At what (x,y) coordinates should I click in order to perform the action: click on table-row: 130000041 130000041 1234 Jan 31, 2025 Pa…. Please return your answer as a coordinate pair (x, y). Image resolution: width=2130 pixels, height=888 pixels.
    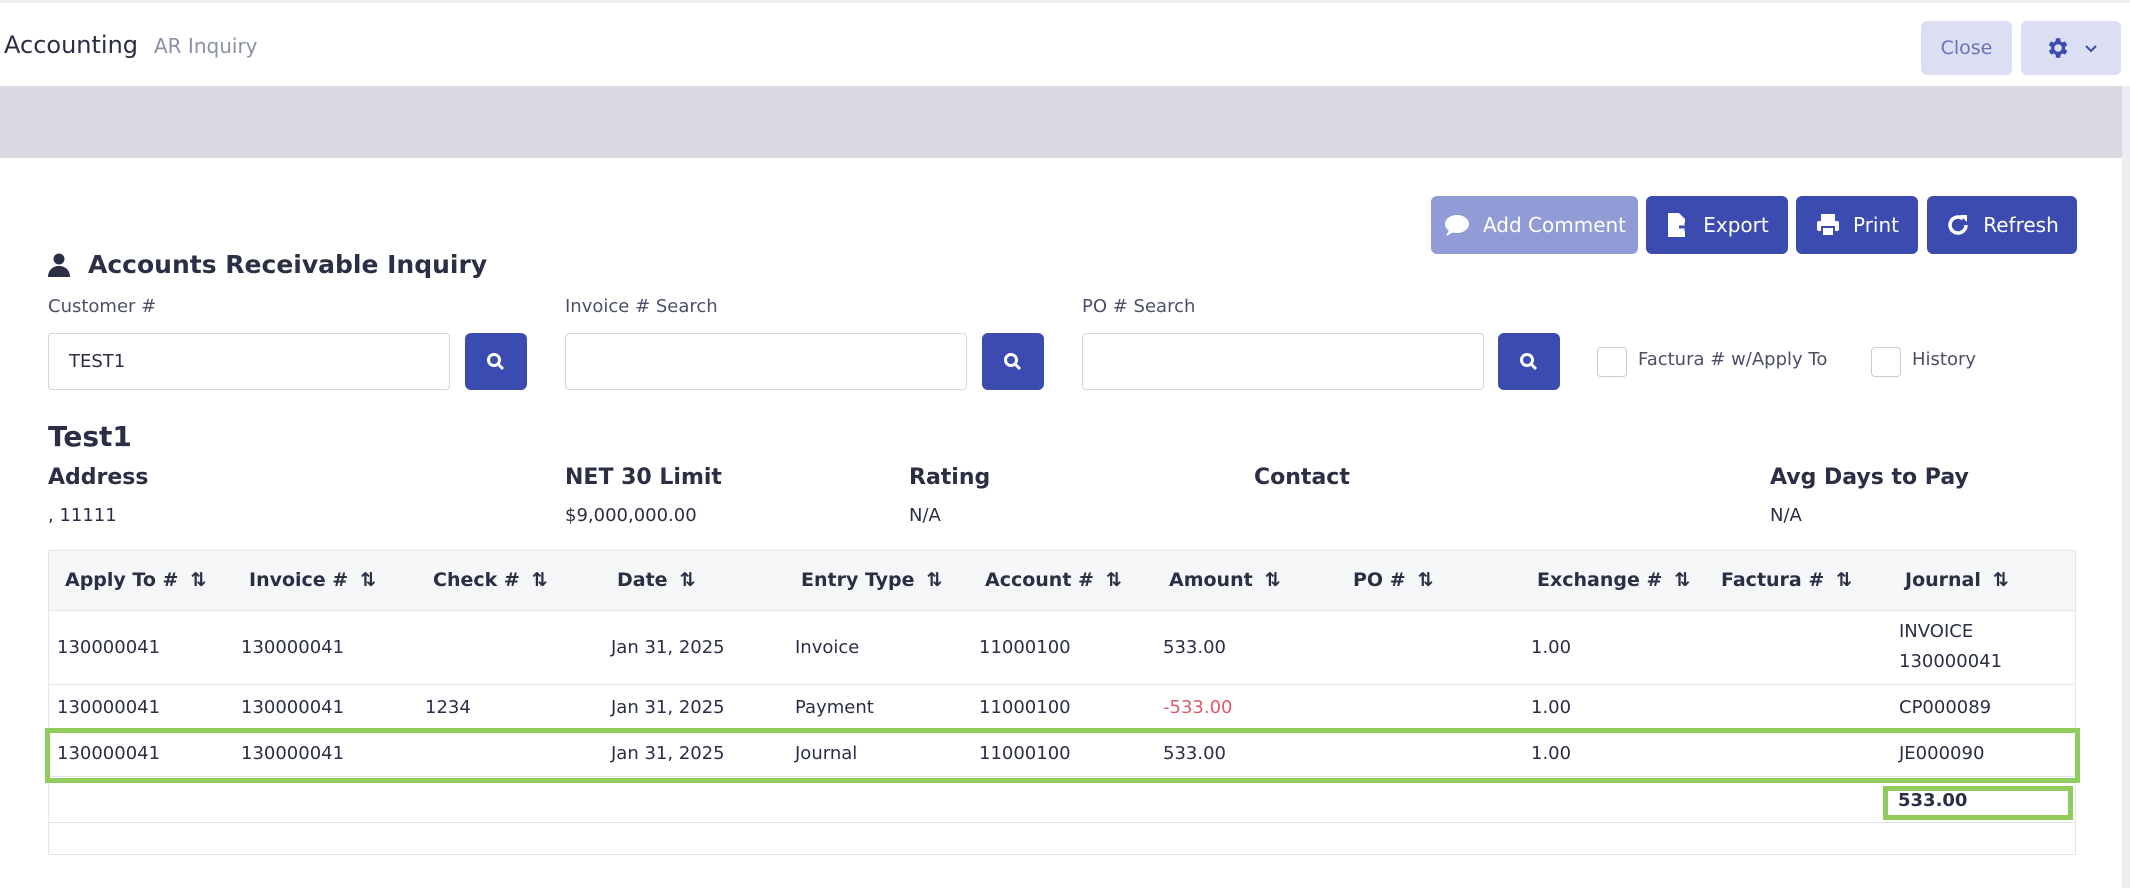
    Looking at the image, I should click on (1062, 708).